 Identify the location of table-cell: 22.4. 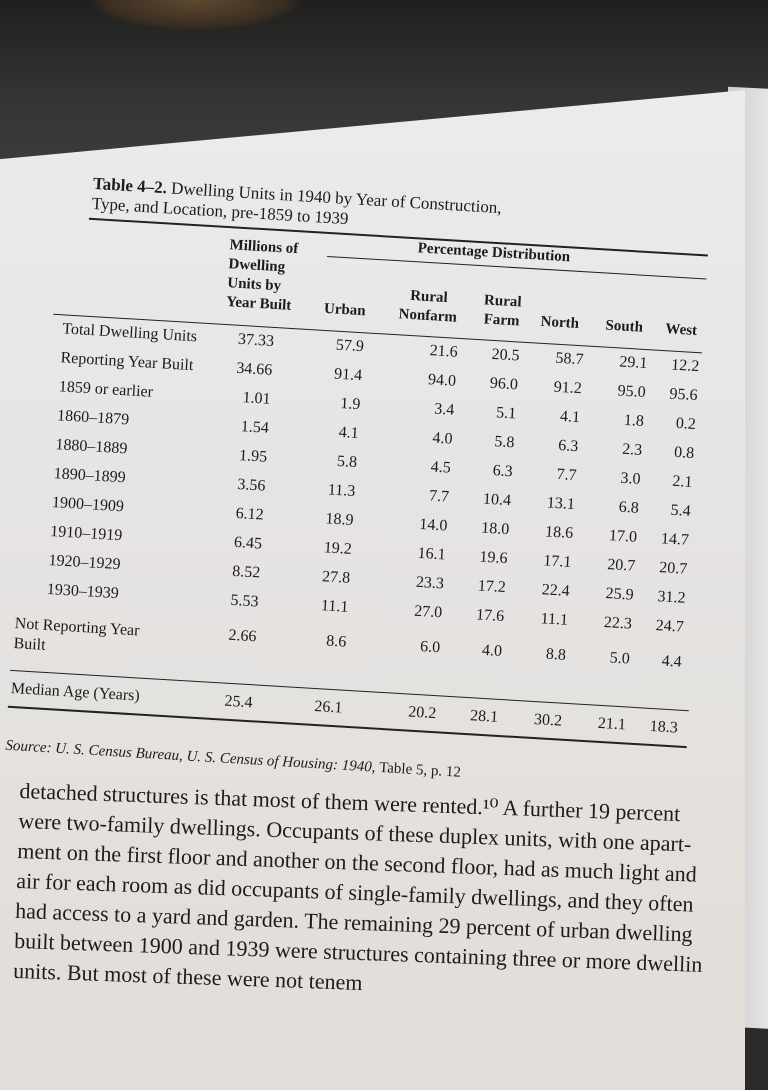
(556, 590).